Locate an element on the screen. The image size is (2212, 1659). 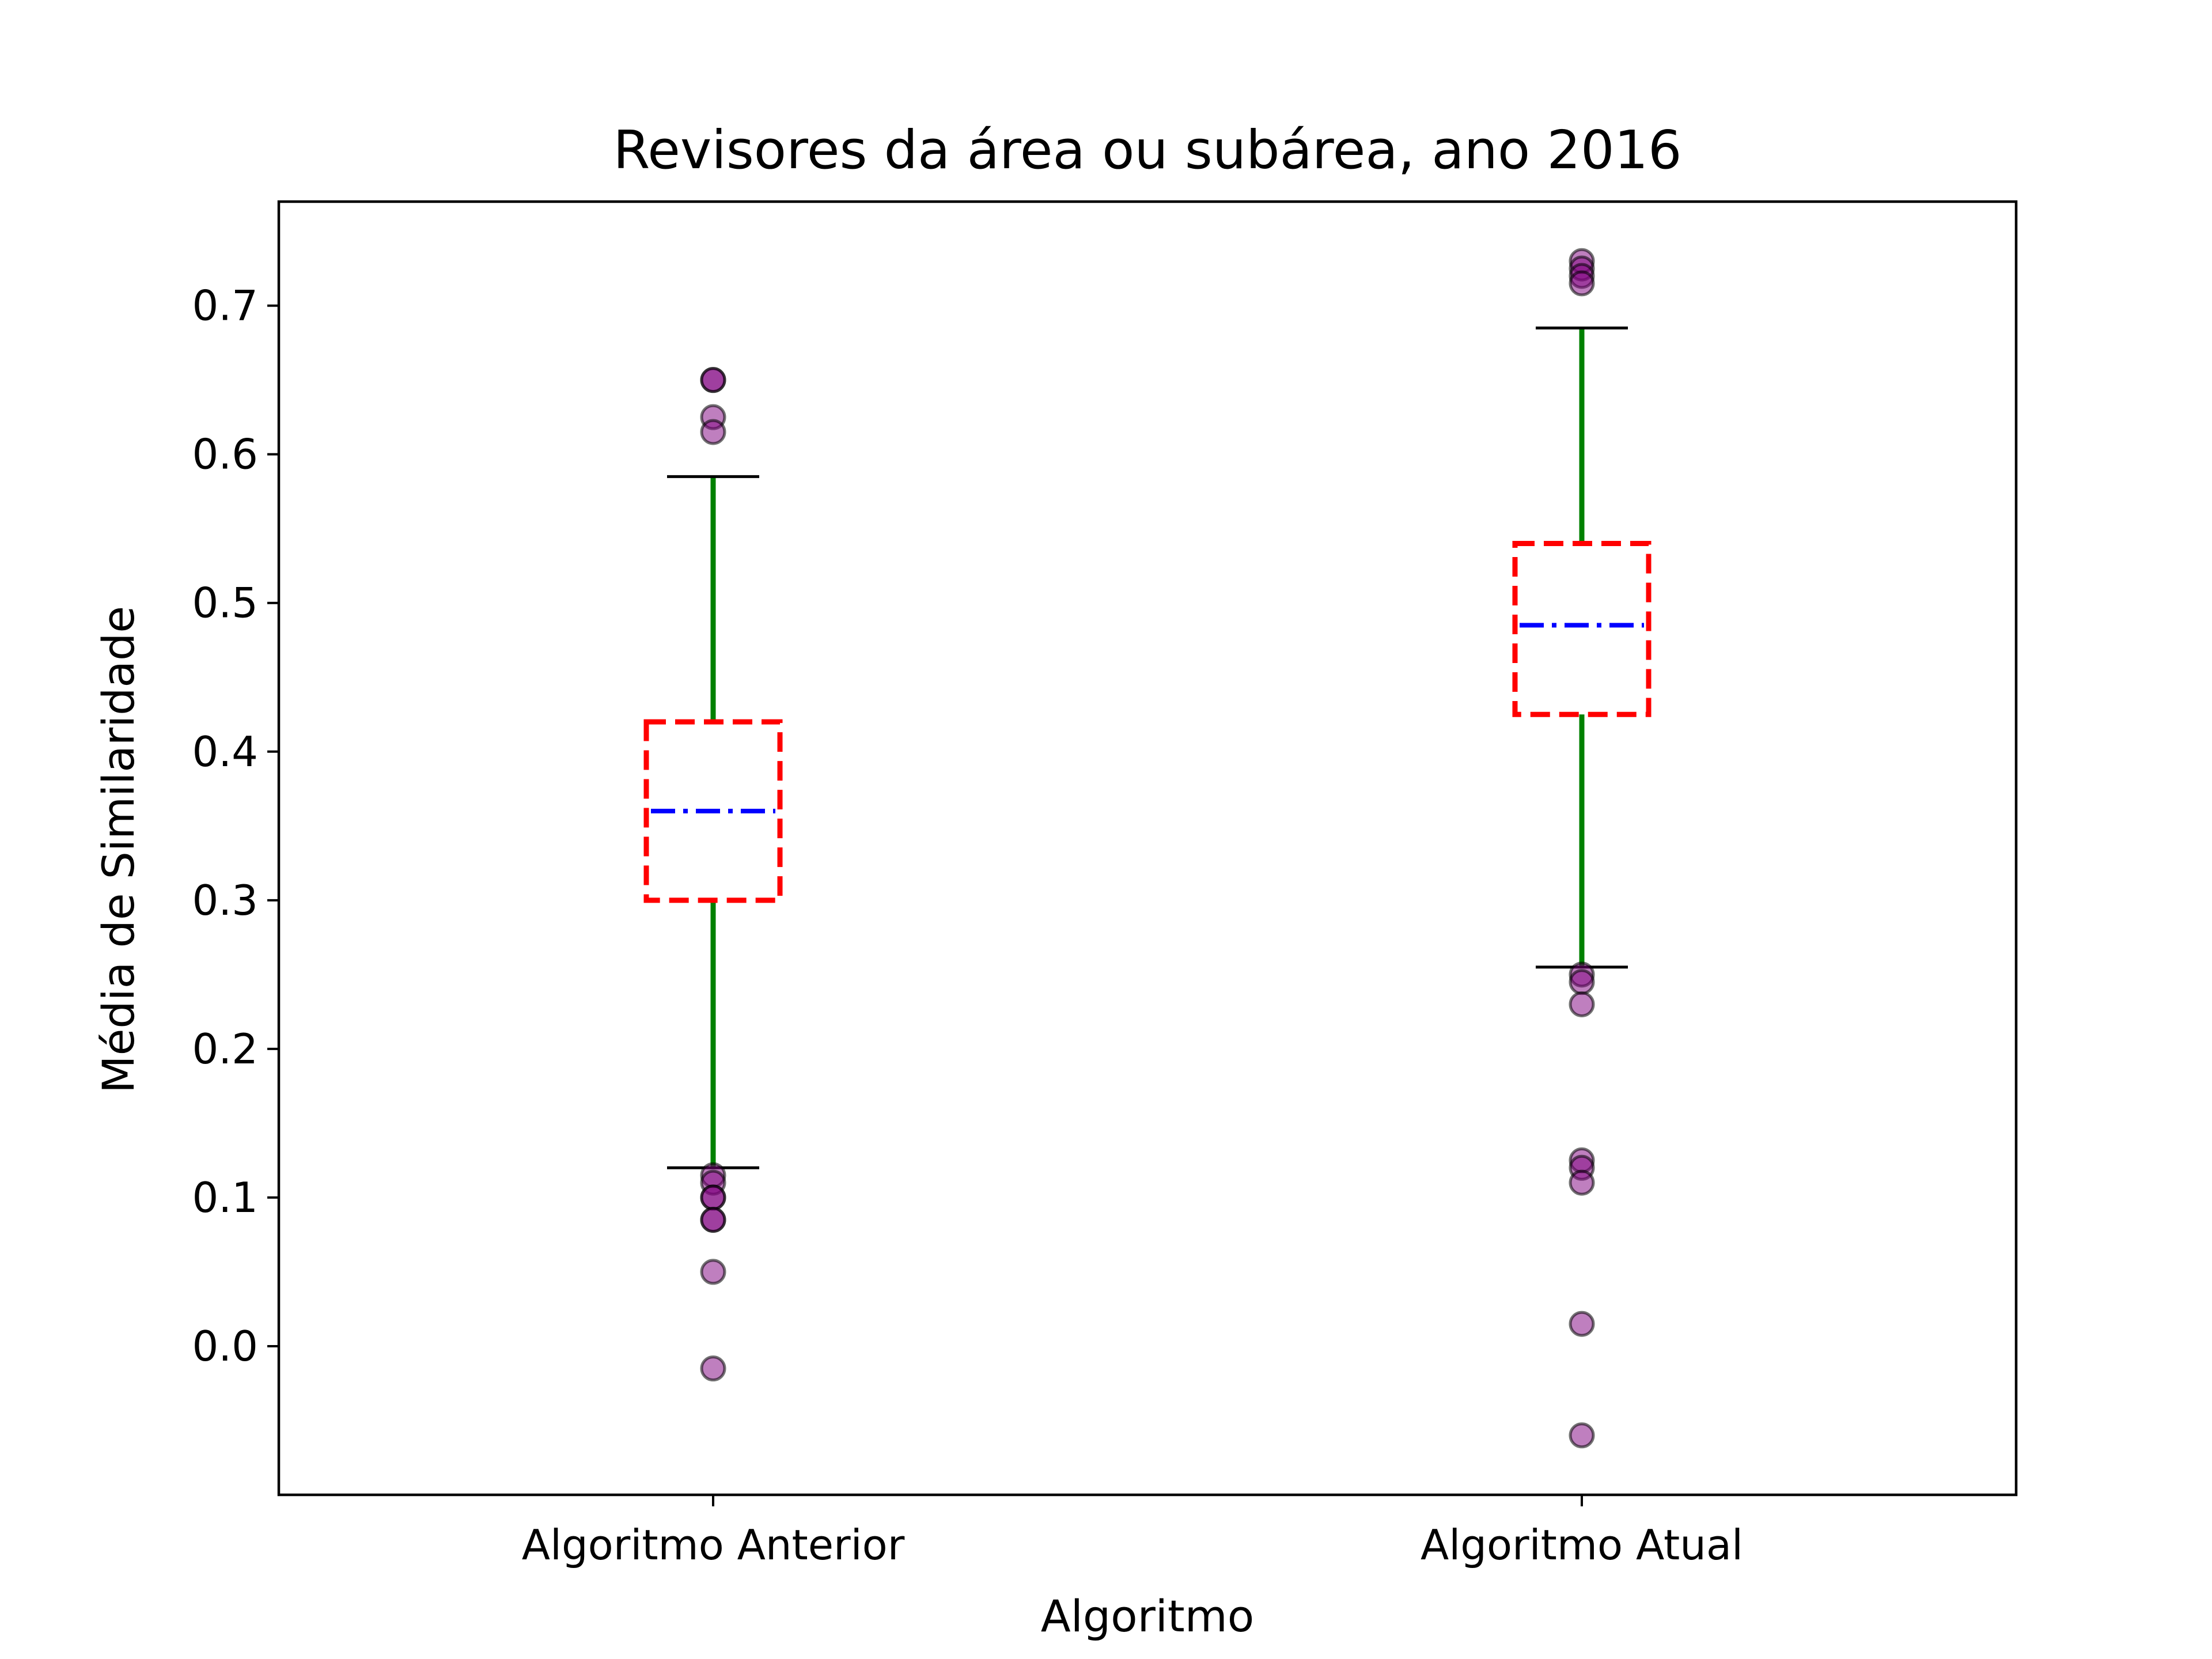
y-tick-label: 0.2 is located at coordinates (225, 1049).